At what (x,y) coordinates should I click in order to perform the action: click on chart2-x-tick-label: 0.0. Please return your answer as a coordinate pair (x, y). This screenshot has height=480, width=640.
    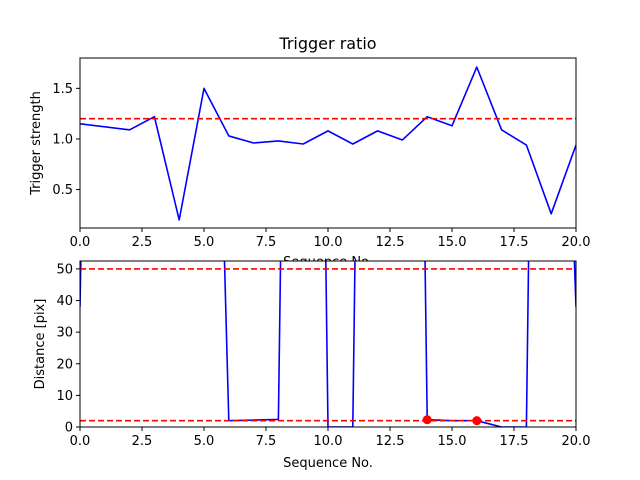
    Looking at the image, I should click on (80, 441).